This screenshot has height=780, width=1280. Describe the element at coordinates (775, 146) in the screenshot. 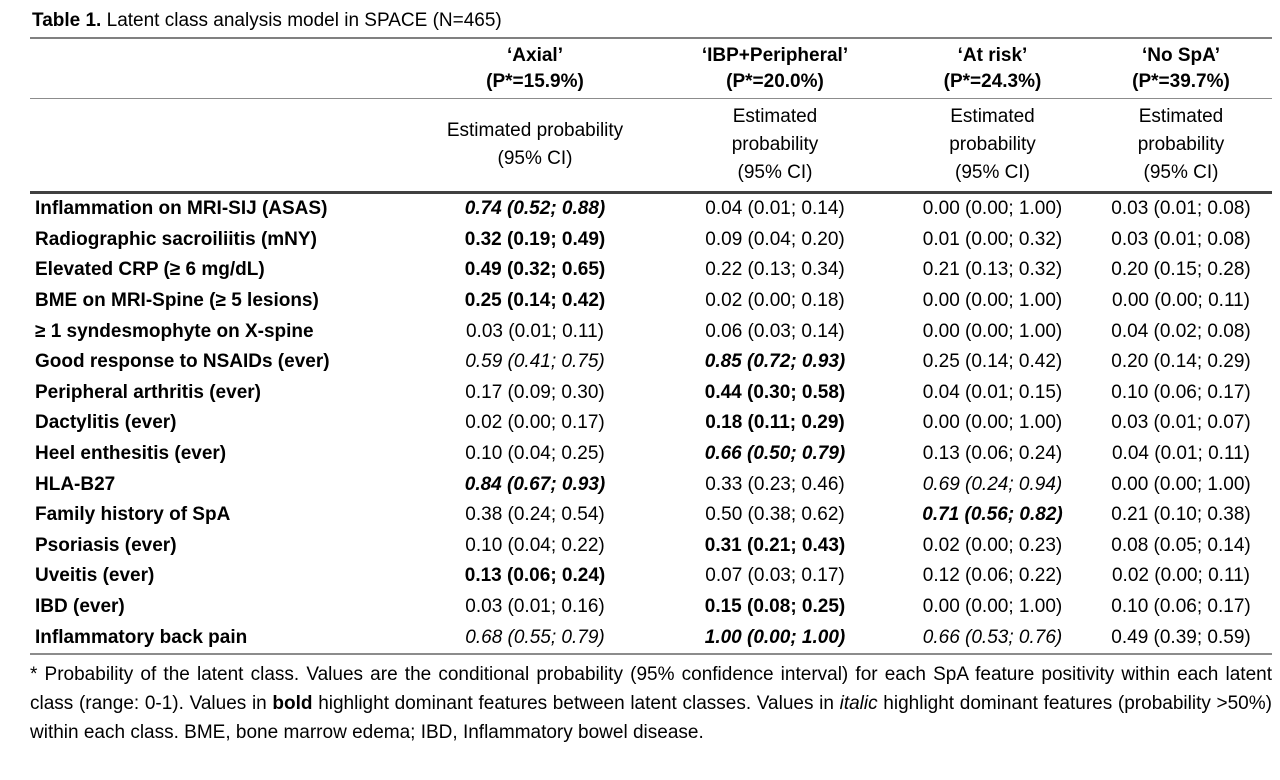

I see `subheader-ibp-peripheral: Estimated probability (95% CI)` at that location.